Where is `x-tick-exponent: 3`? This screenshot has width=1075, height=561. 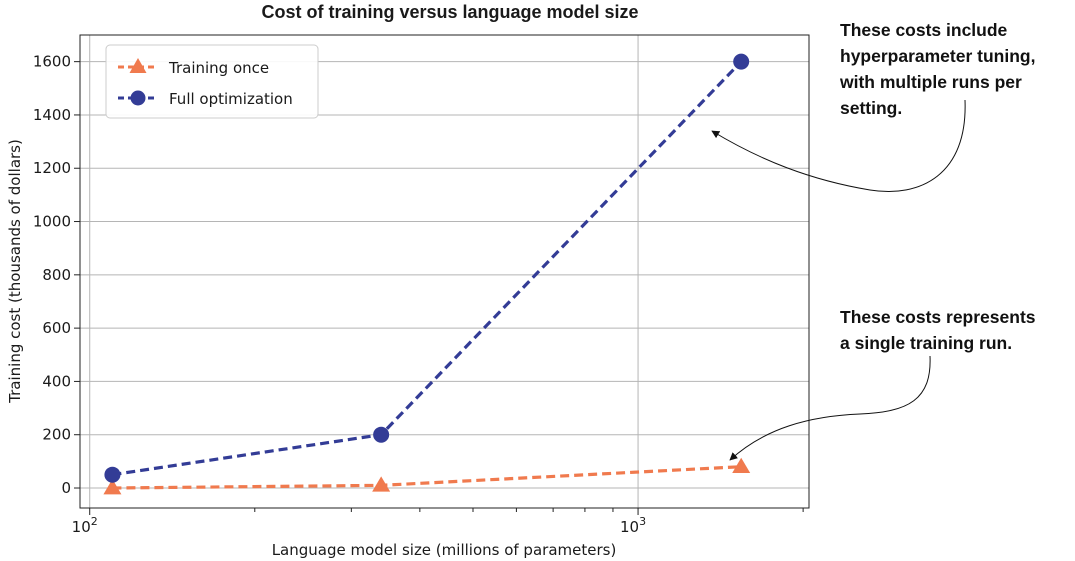
x-tick-exponent: 3 is located at coordinates (642, 521).